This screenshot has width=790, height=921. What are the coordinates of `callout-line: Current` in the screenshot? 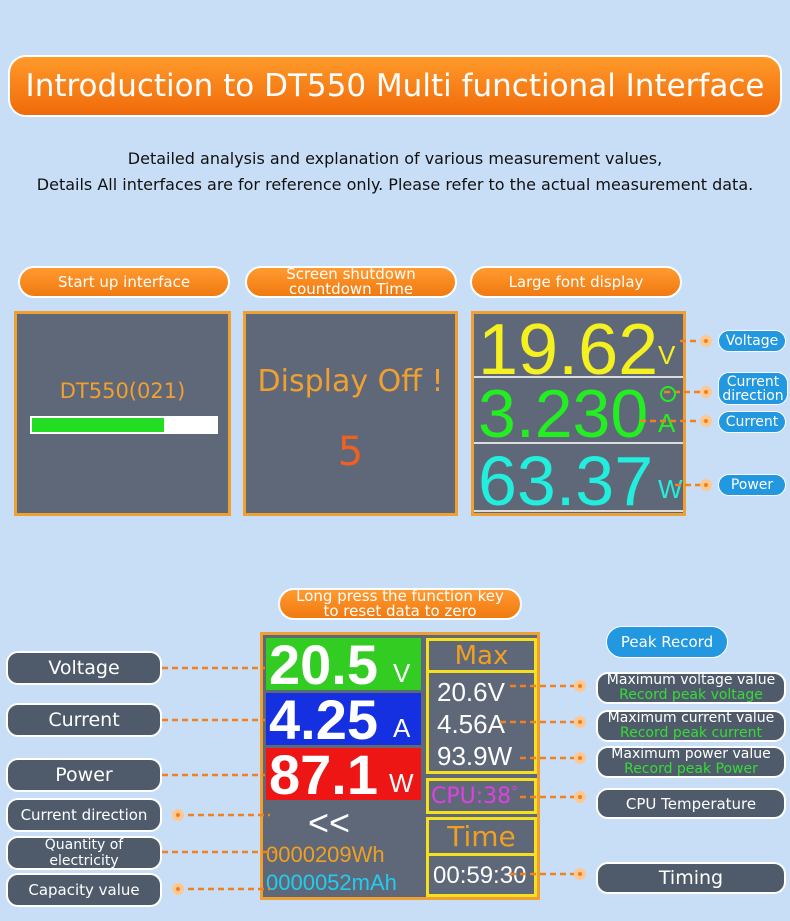 It's located at (753, 381).